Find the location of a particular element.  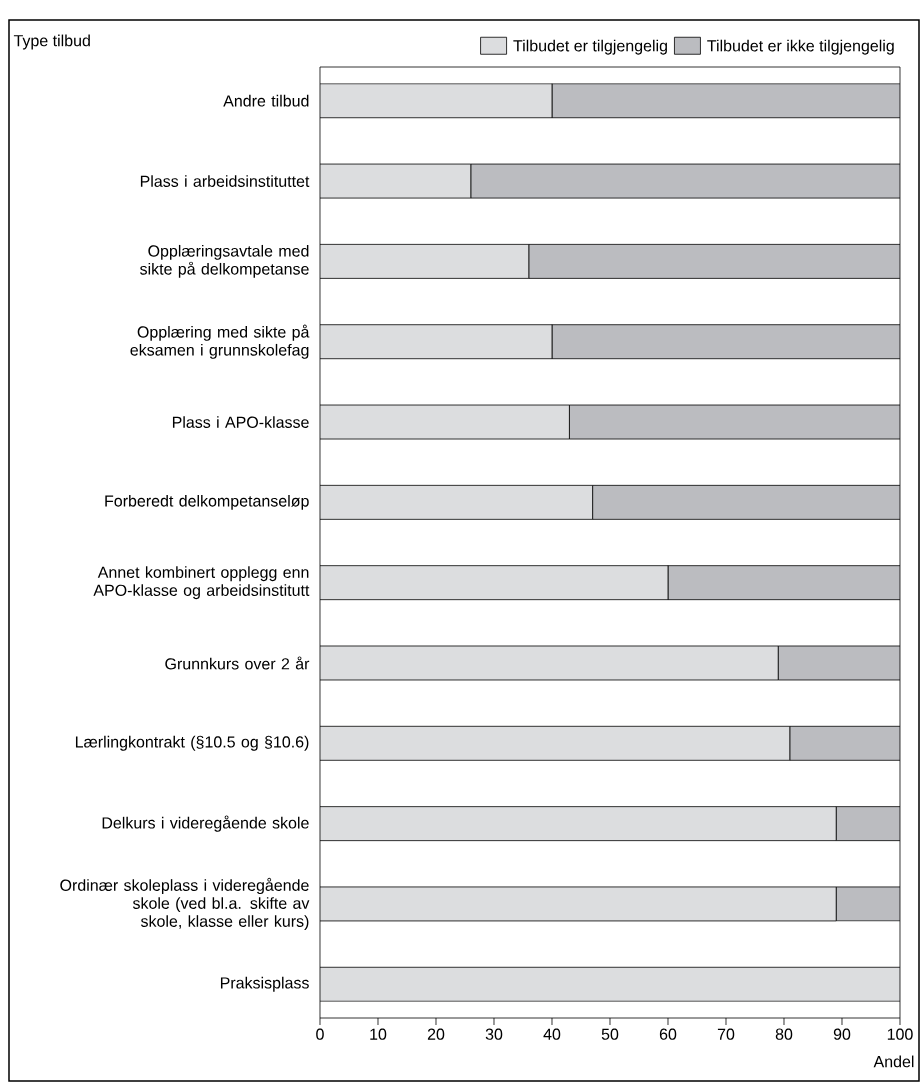

y-tick-label: Grunnkurs over 2 år is located at coordinates (237, 663).